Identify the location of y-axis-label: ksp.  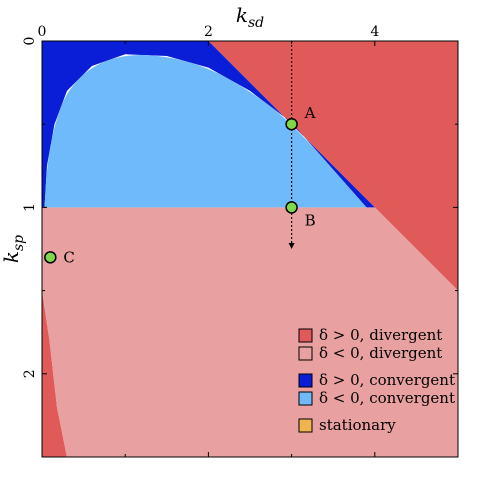
(13, 249).